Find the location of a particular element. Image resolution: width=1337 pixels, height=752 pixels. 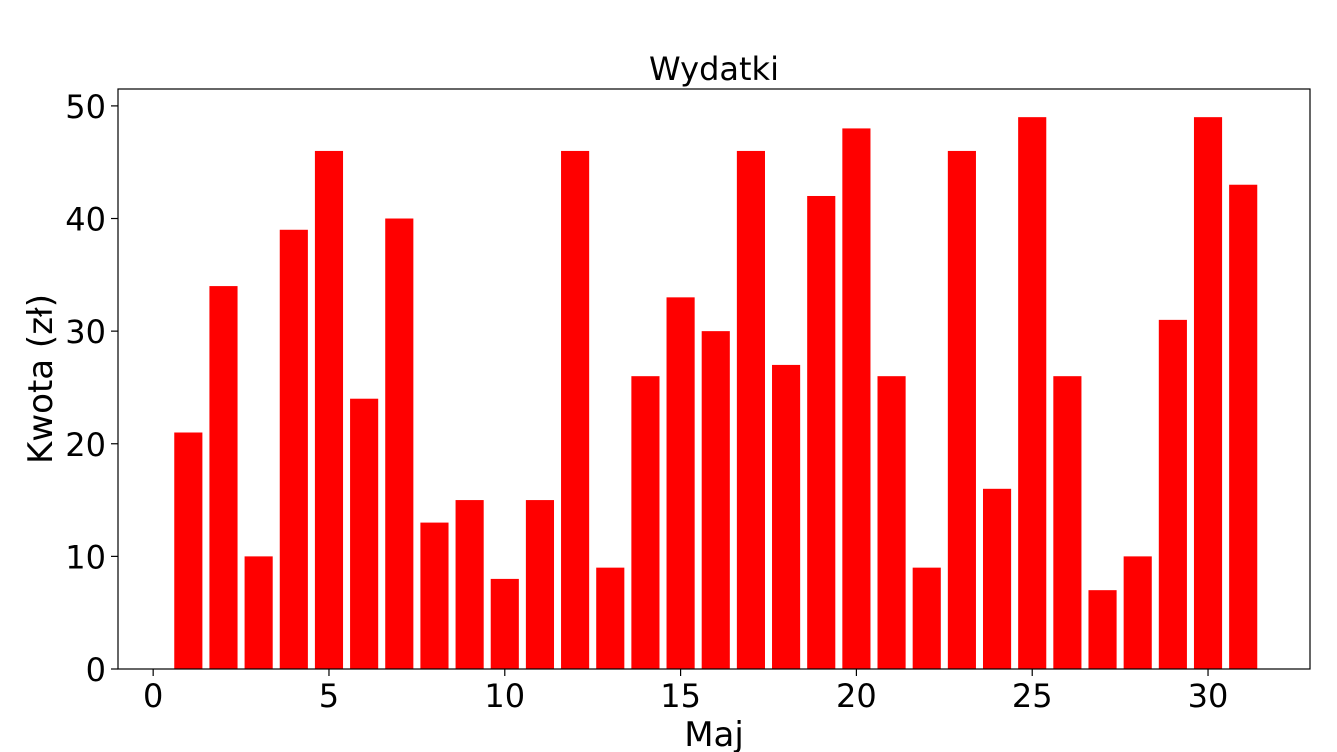

x-tick-label: 10 is located at coordinates (504, 696).